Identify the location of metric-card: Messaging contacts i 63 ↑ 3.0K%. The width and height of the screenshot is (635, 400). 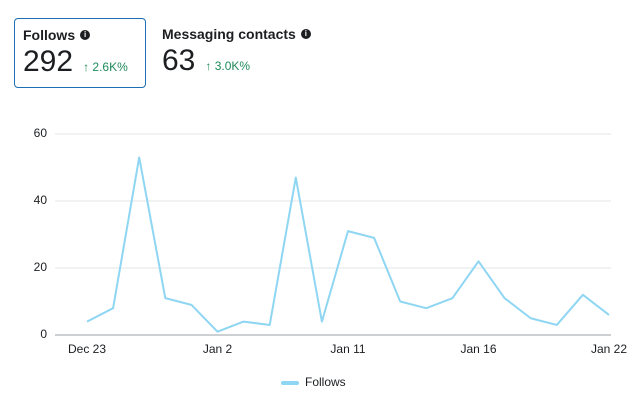
(239, 53).